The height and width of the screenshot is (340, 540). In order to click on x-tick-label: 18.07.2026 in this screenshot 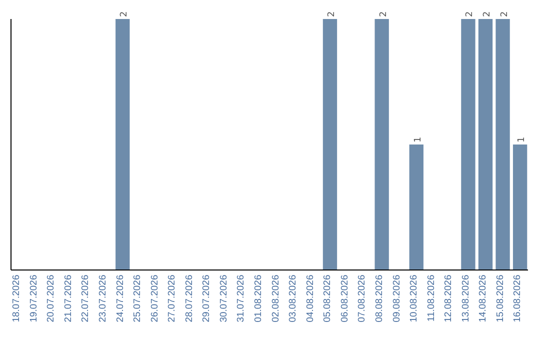, I will do `click(16, 298)`.